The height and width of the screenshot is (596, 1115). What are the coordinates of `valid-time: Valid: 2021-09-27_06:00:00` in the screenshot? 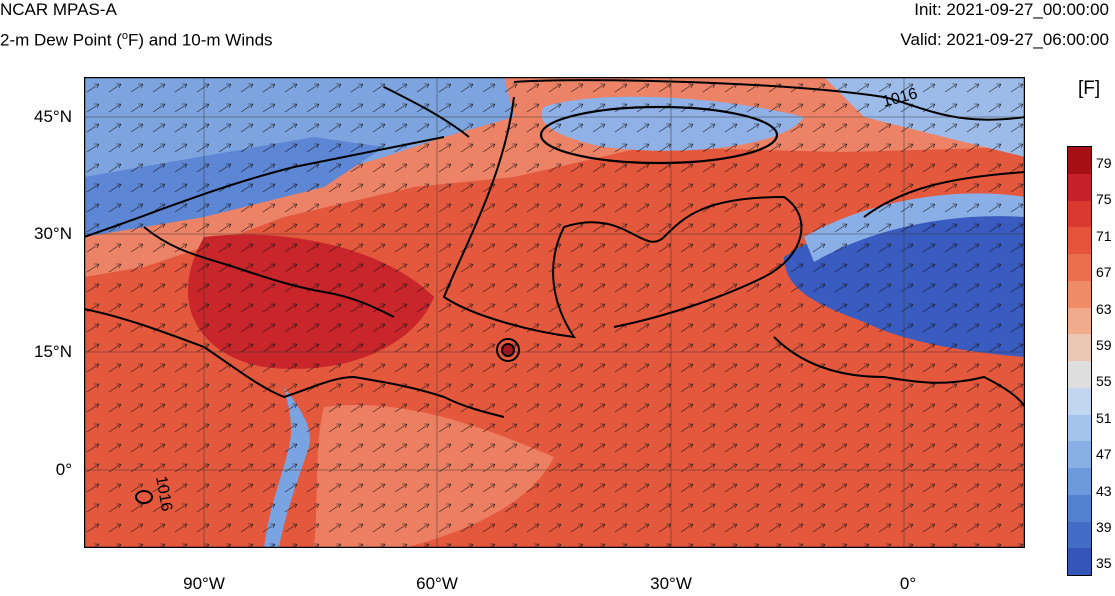 It's located at (1004, 39).